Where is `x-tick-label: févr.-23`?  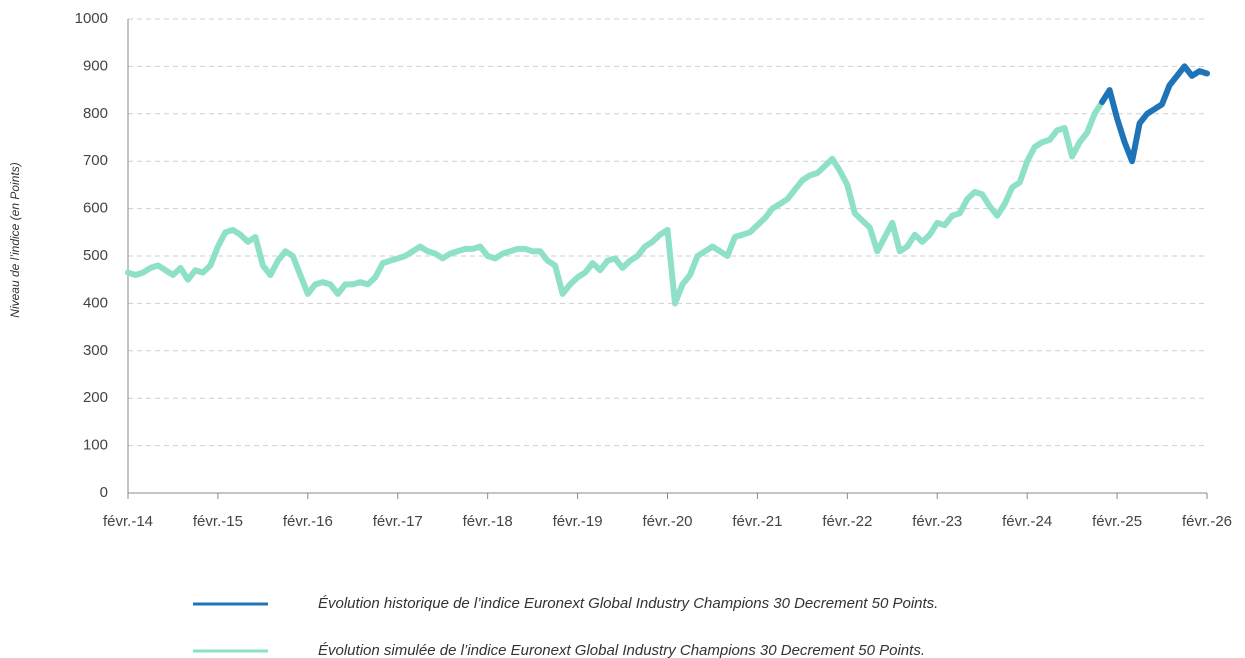 x-tick-label: févr.-23 is located at coordinates (937, 521).